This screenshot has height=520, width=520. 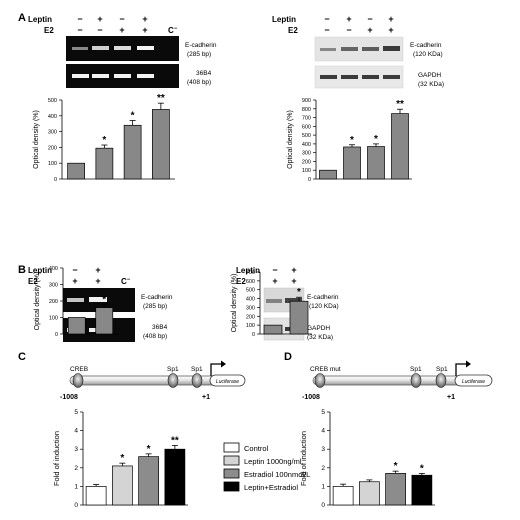 I want to click on legend-swatch-estradiol, so click(x=231, y=473).